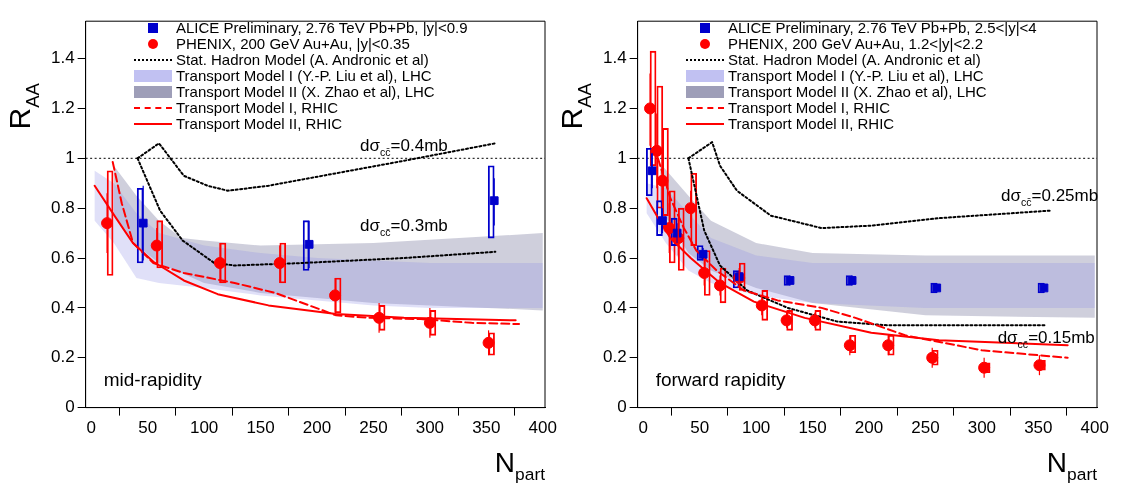 Image resolution: width=1121 pixels, height=491 pixels. Describe the element at coordinates (882, 27) in the screenshot. I see `legend-label: ALICE Preliminary, 2.76 TeV Pb+Pb, 2.5<|y|<4` at that location.